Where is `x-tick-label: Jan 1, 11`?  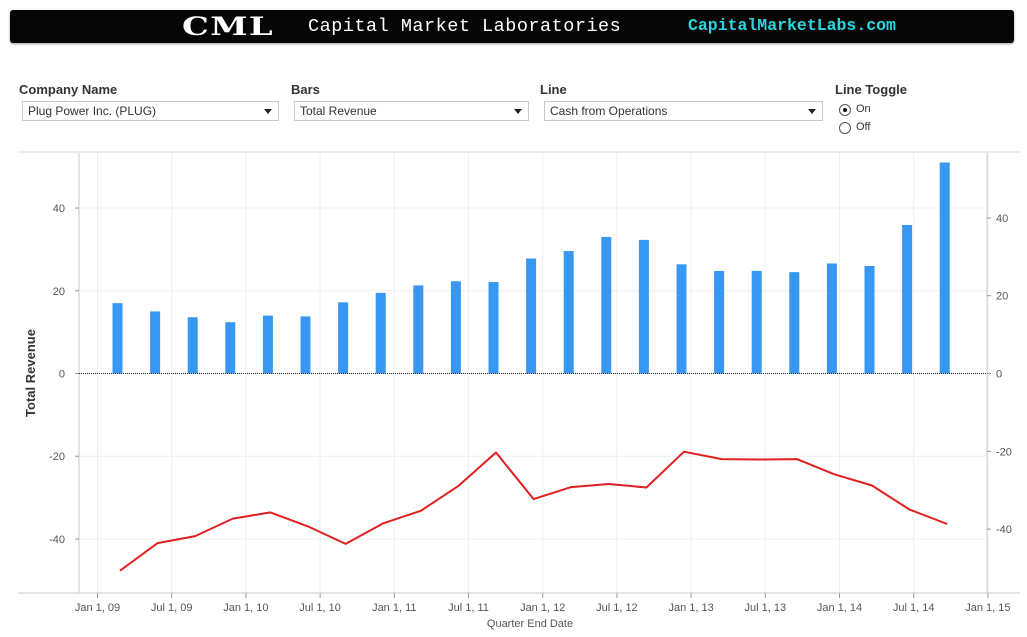
x-tick-label: Jan 1, 11 is located at coordinates (394, 608).